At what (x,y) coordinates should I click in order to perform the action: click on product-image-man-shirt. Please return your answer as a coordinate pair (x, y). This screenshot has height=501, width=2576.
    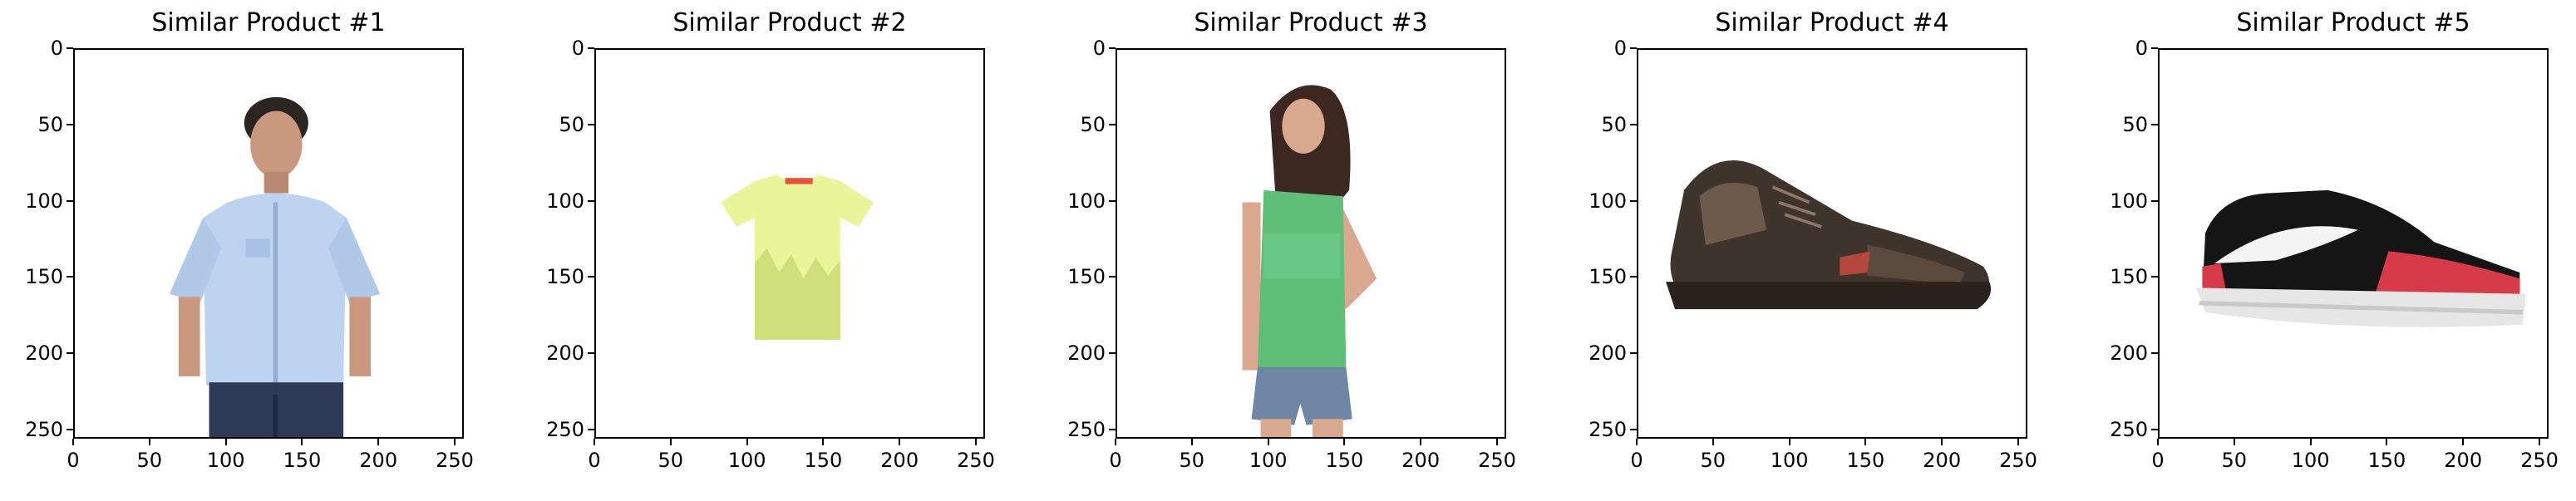
    Looking at the image, I should click on (268, 243).